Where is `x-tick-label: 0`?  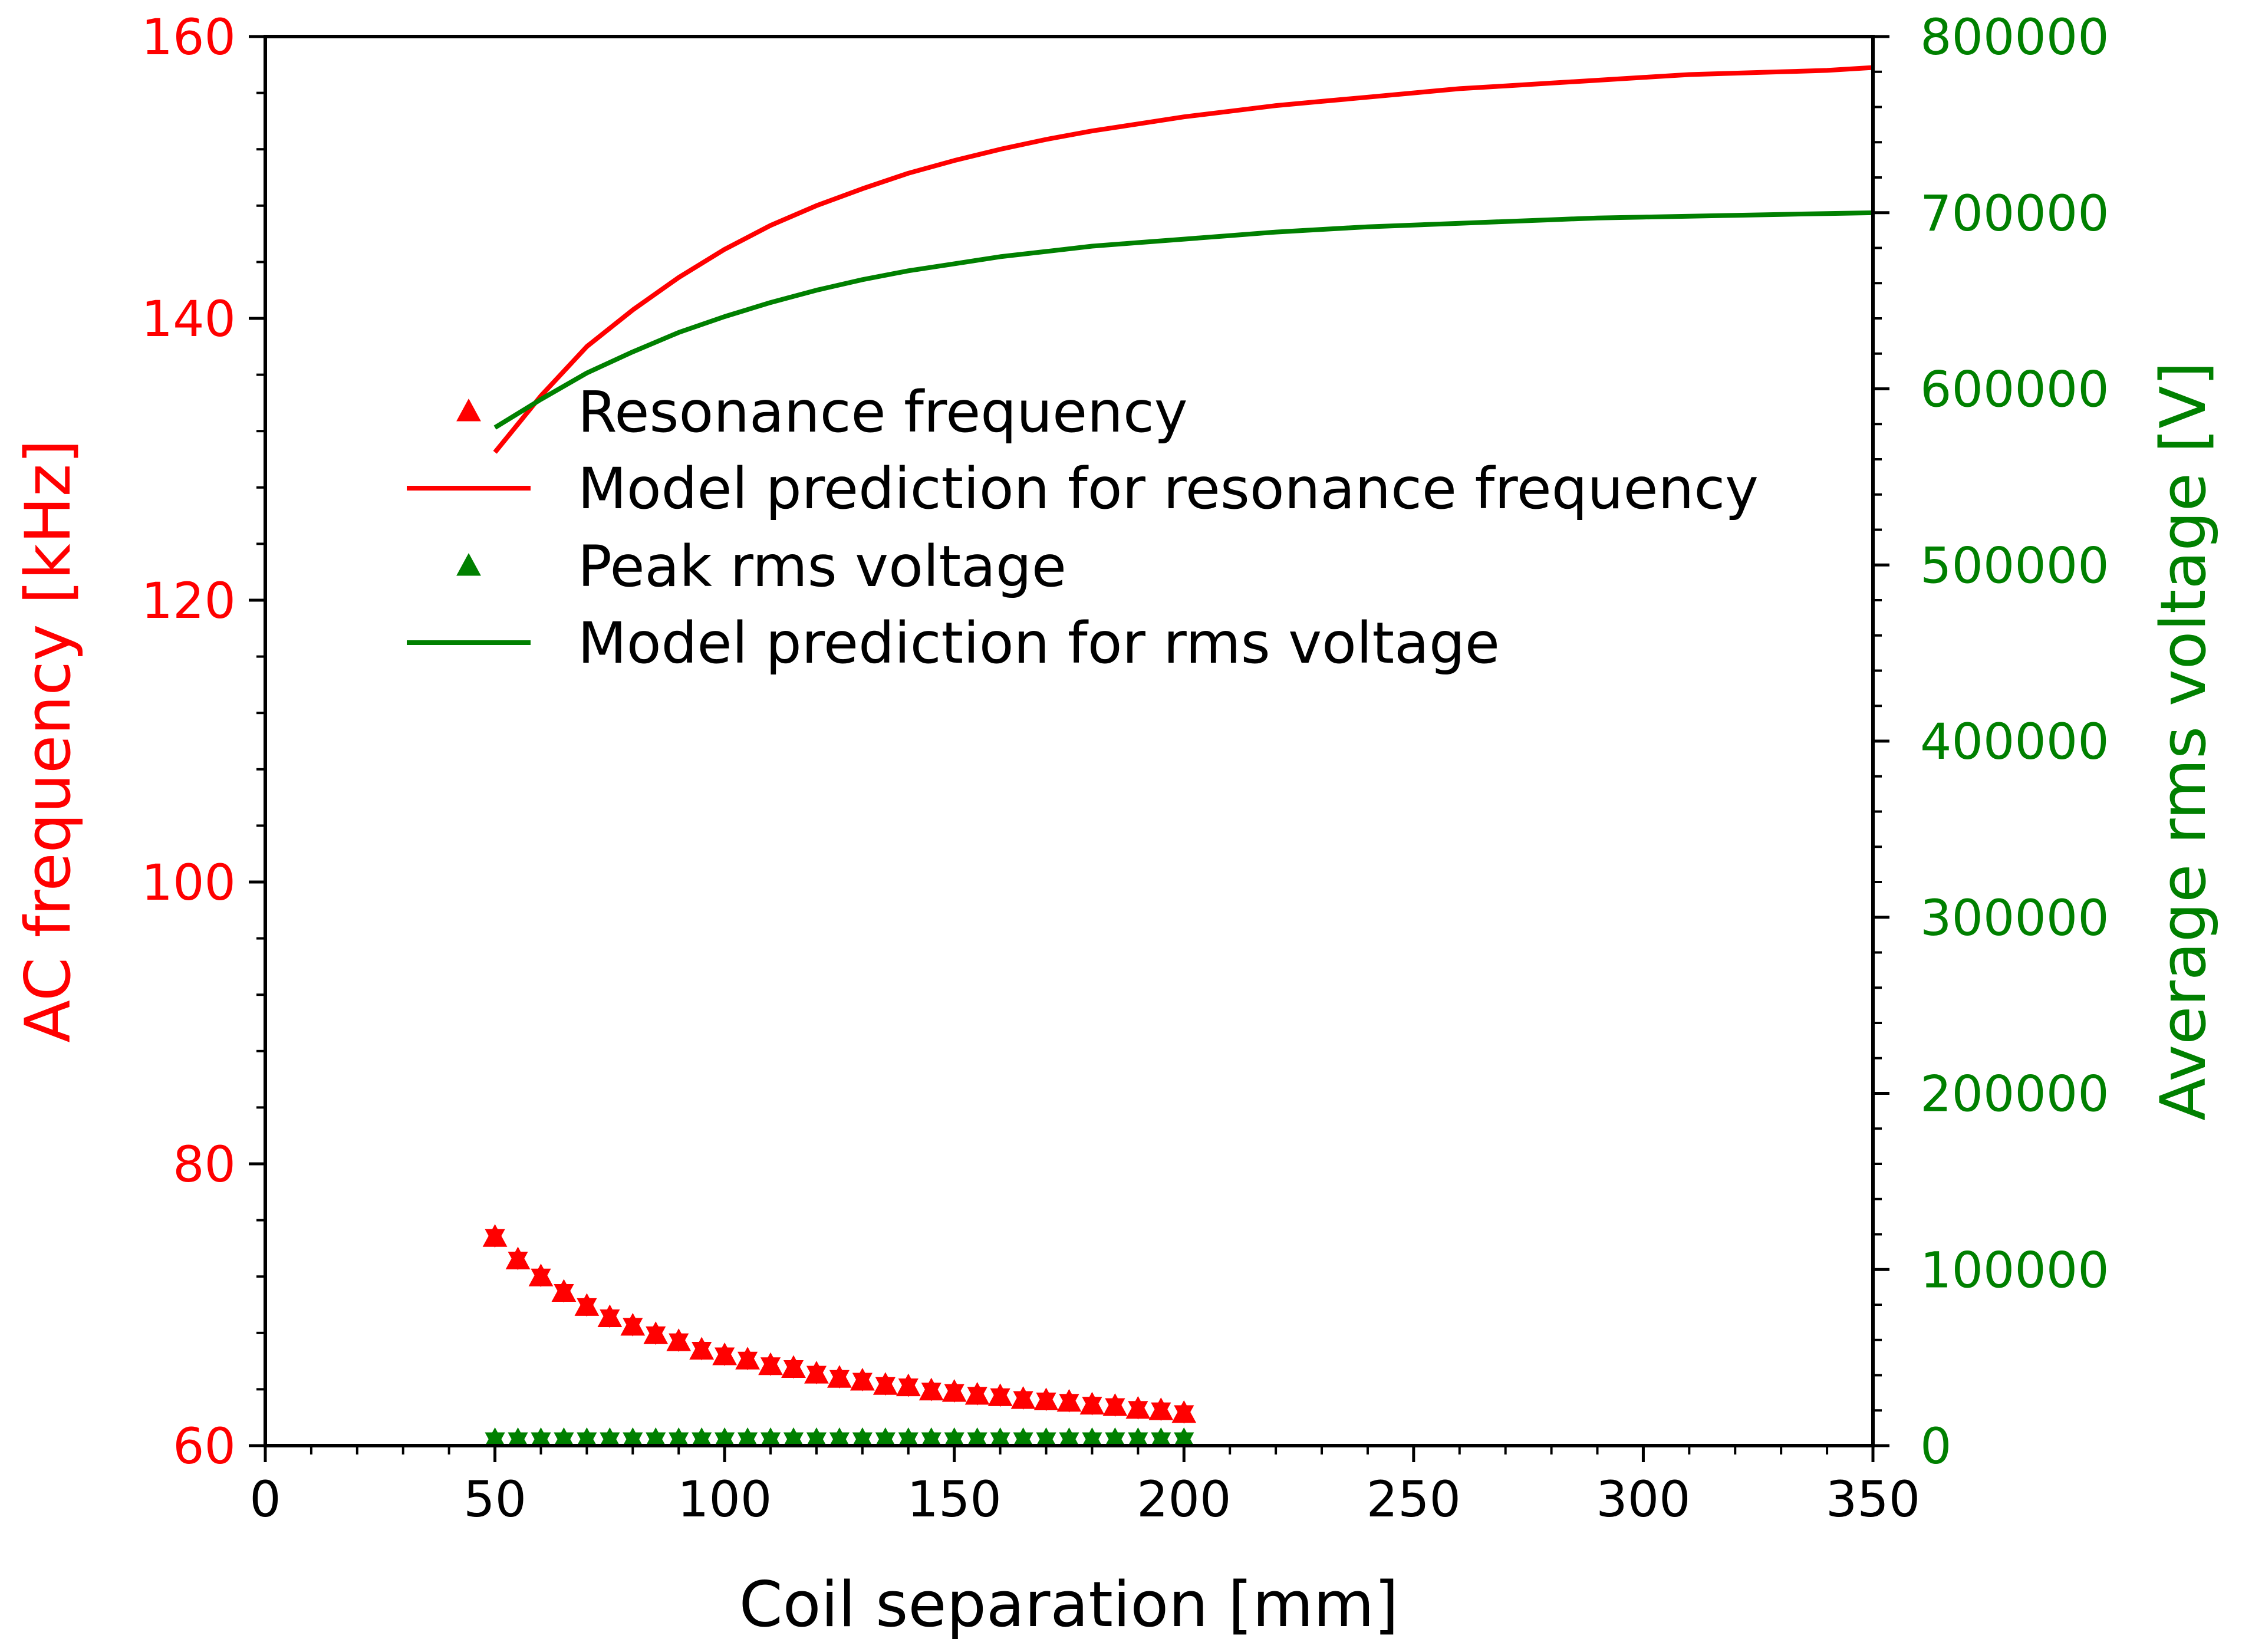
x-tick-label: 0 is located at coordinates (265, 1499).